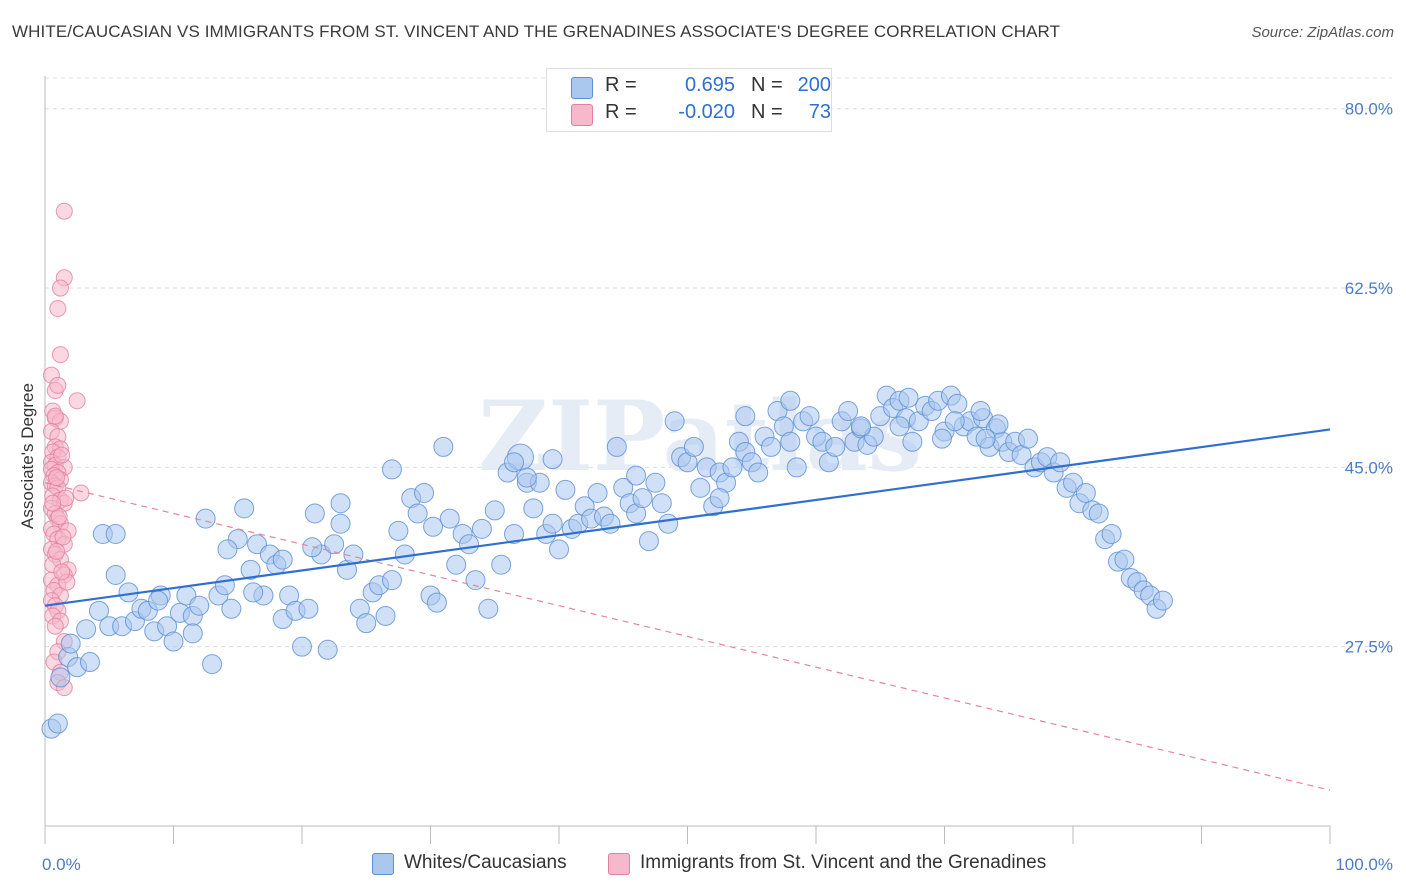  I want to click on y-axis-label: Associate's Degree, so click(27, 456).